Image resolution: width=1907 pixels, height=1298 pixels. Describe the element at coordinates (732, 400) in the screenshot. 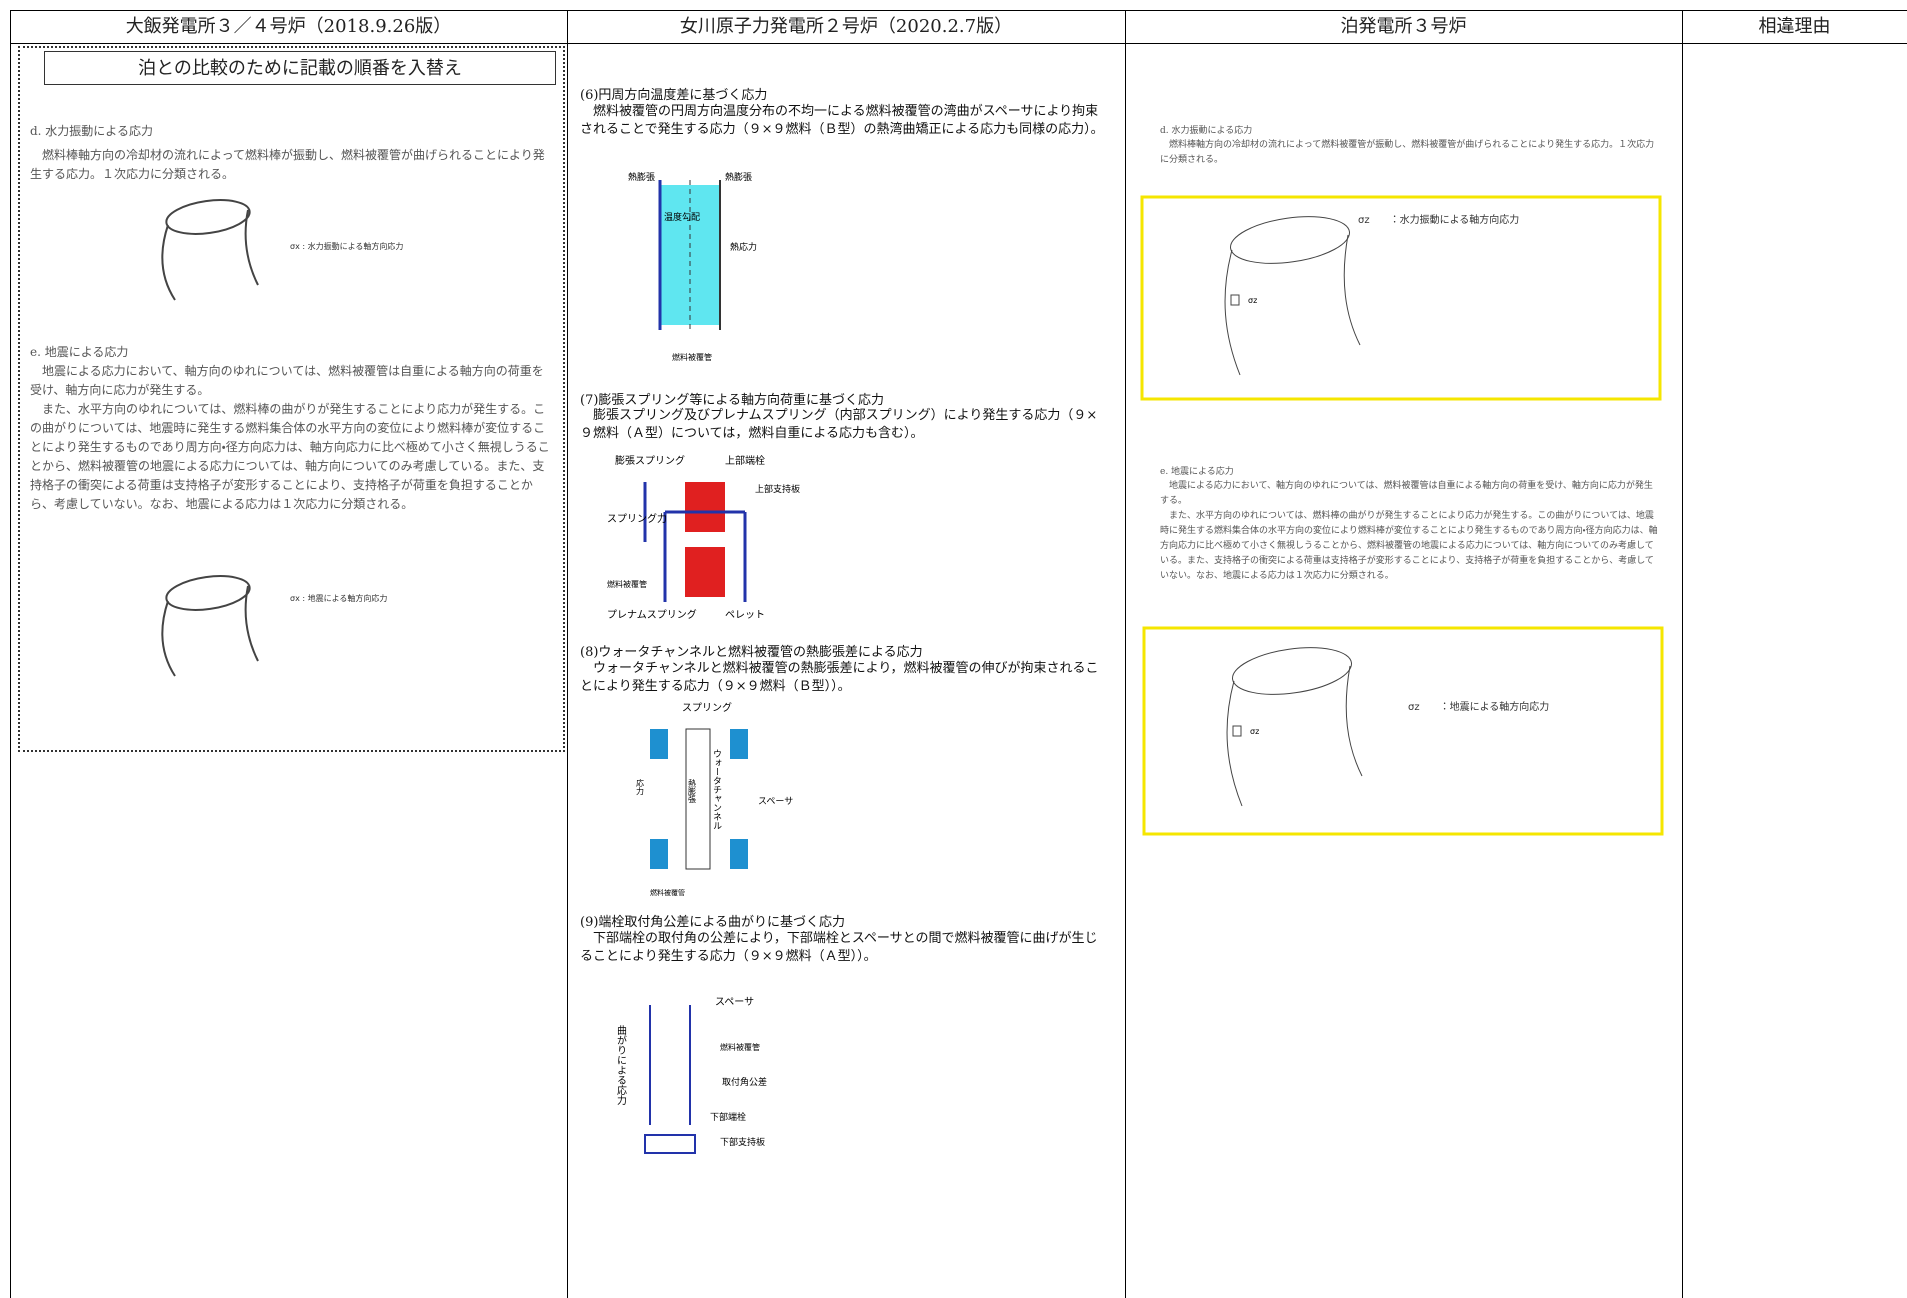

I see `section-title: (7)膨張スプリング等による軸方向荷重に基づく応力` at that location.